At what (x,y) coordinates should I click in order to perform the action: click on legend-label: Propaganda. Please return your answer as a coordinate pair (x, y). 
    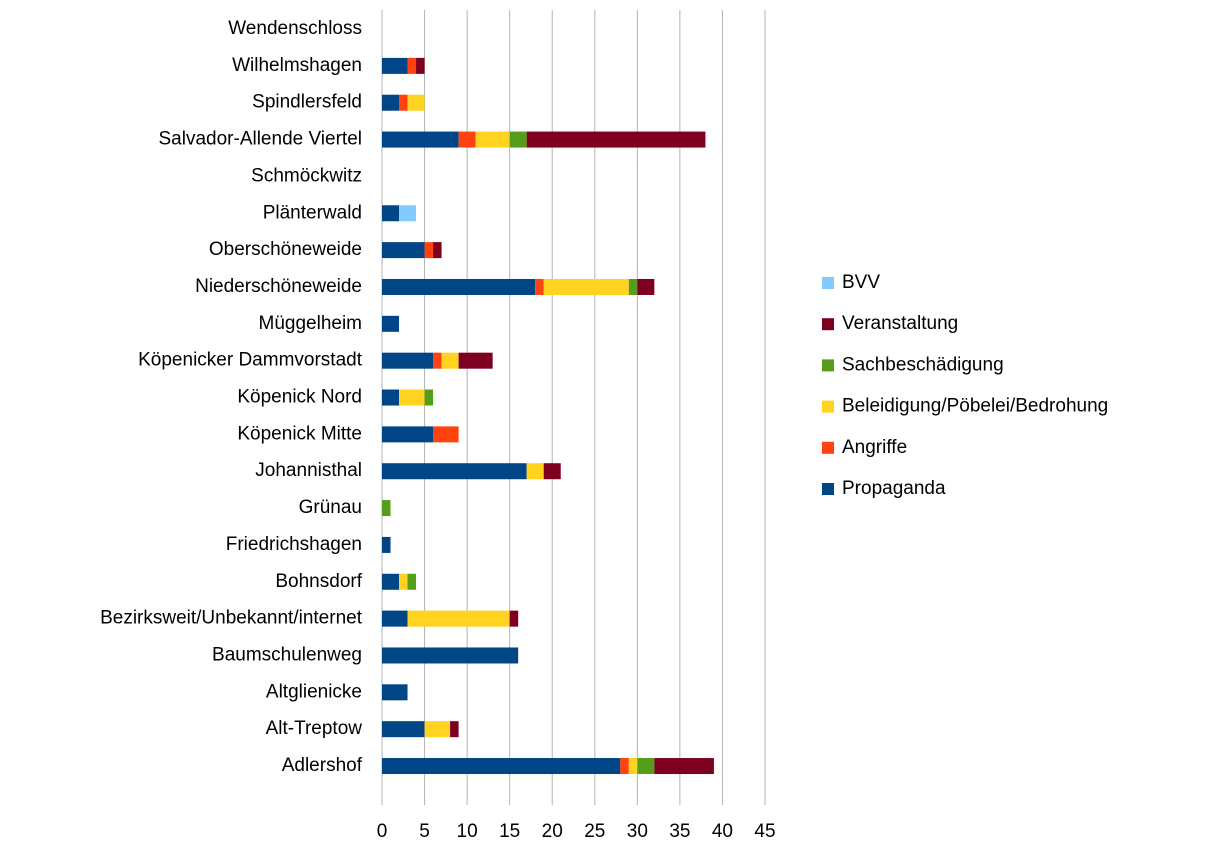
    Looking at the image, I should click on (894, 488).